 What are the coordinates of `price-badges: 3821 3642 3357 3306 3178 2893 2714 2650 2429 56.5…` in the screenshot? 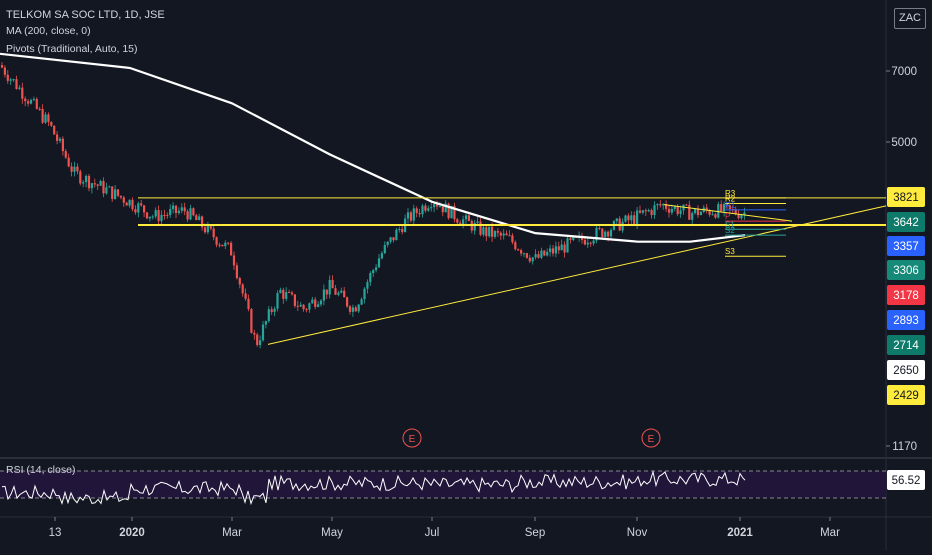 It's located at (906, 338).